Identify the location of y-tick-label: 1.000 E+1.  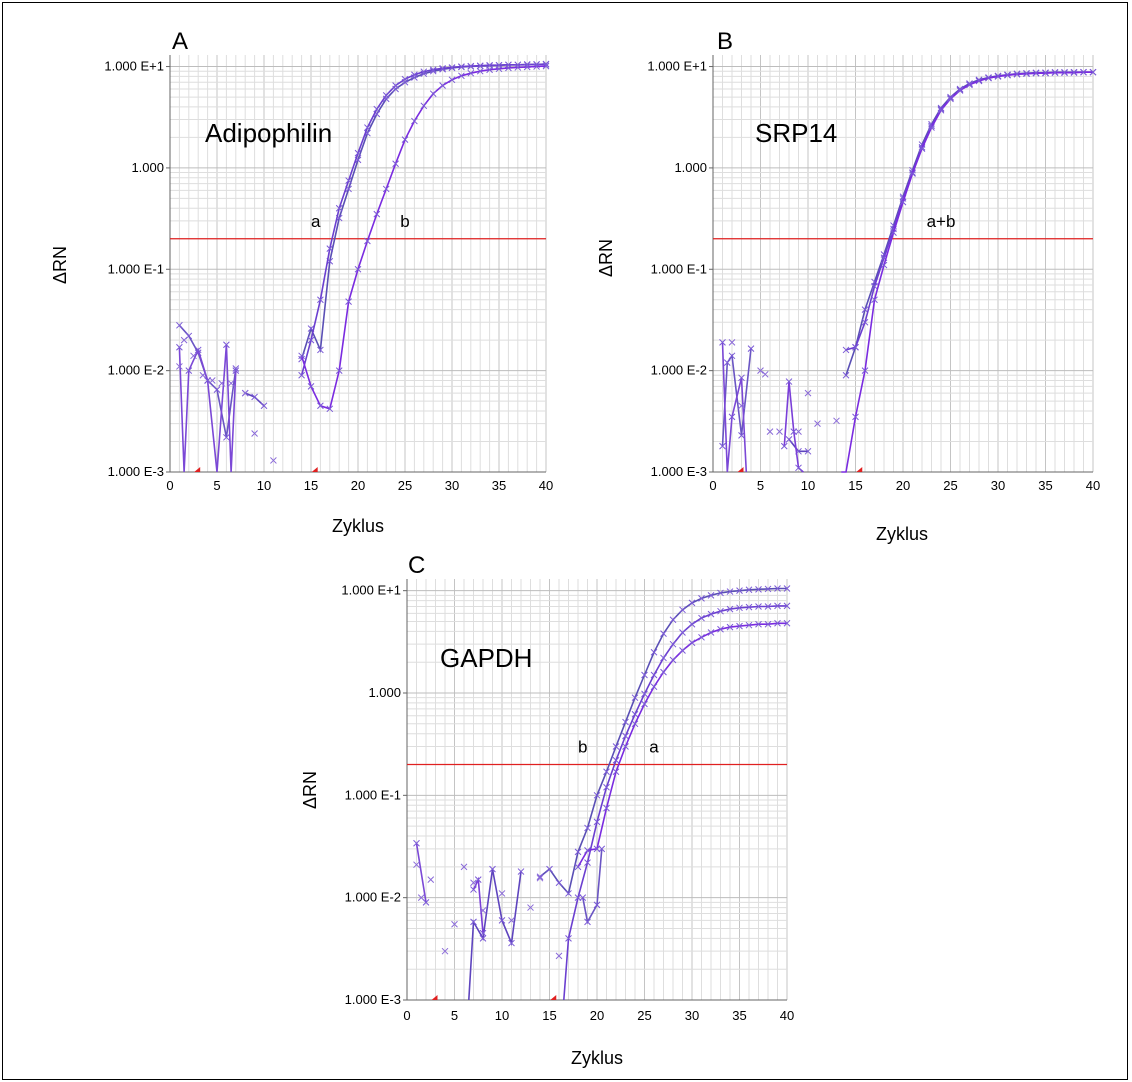
(677, 66).